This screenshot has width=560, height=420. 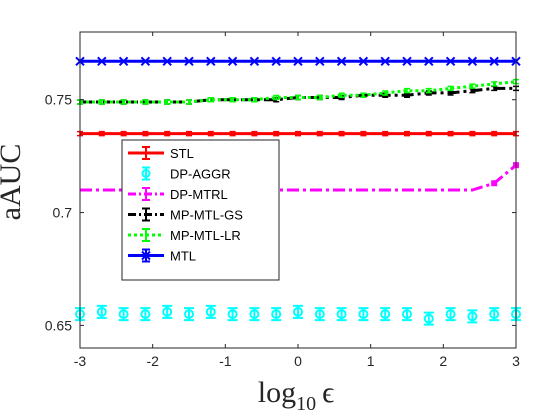 I want to click on legend-marker-mtl, so click(x=146, y=255).